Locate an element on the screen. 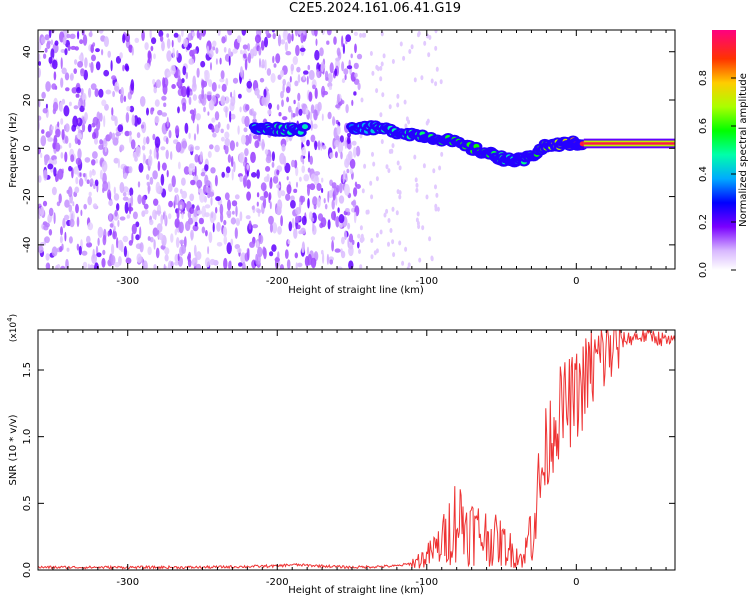 The height and width of the screenshot is (600, 750). snr-xlabel: Height of straight line (km) is located at coordinates (356, 590).